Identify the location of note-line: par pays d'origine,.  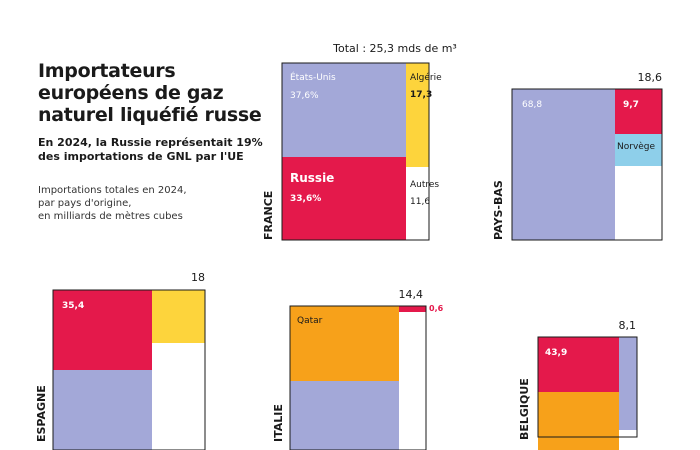
(85, 203).